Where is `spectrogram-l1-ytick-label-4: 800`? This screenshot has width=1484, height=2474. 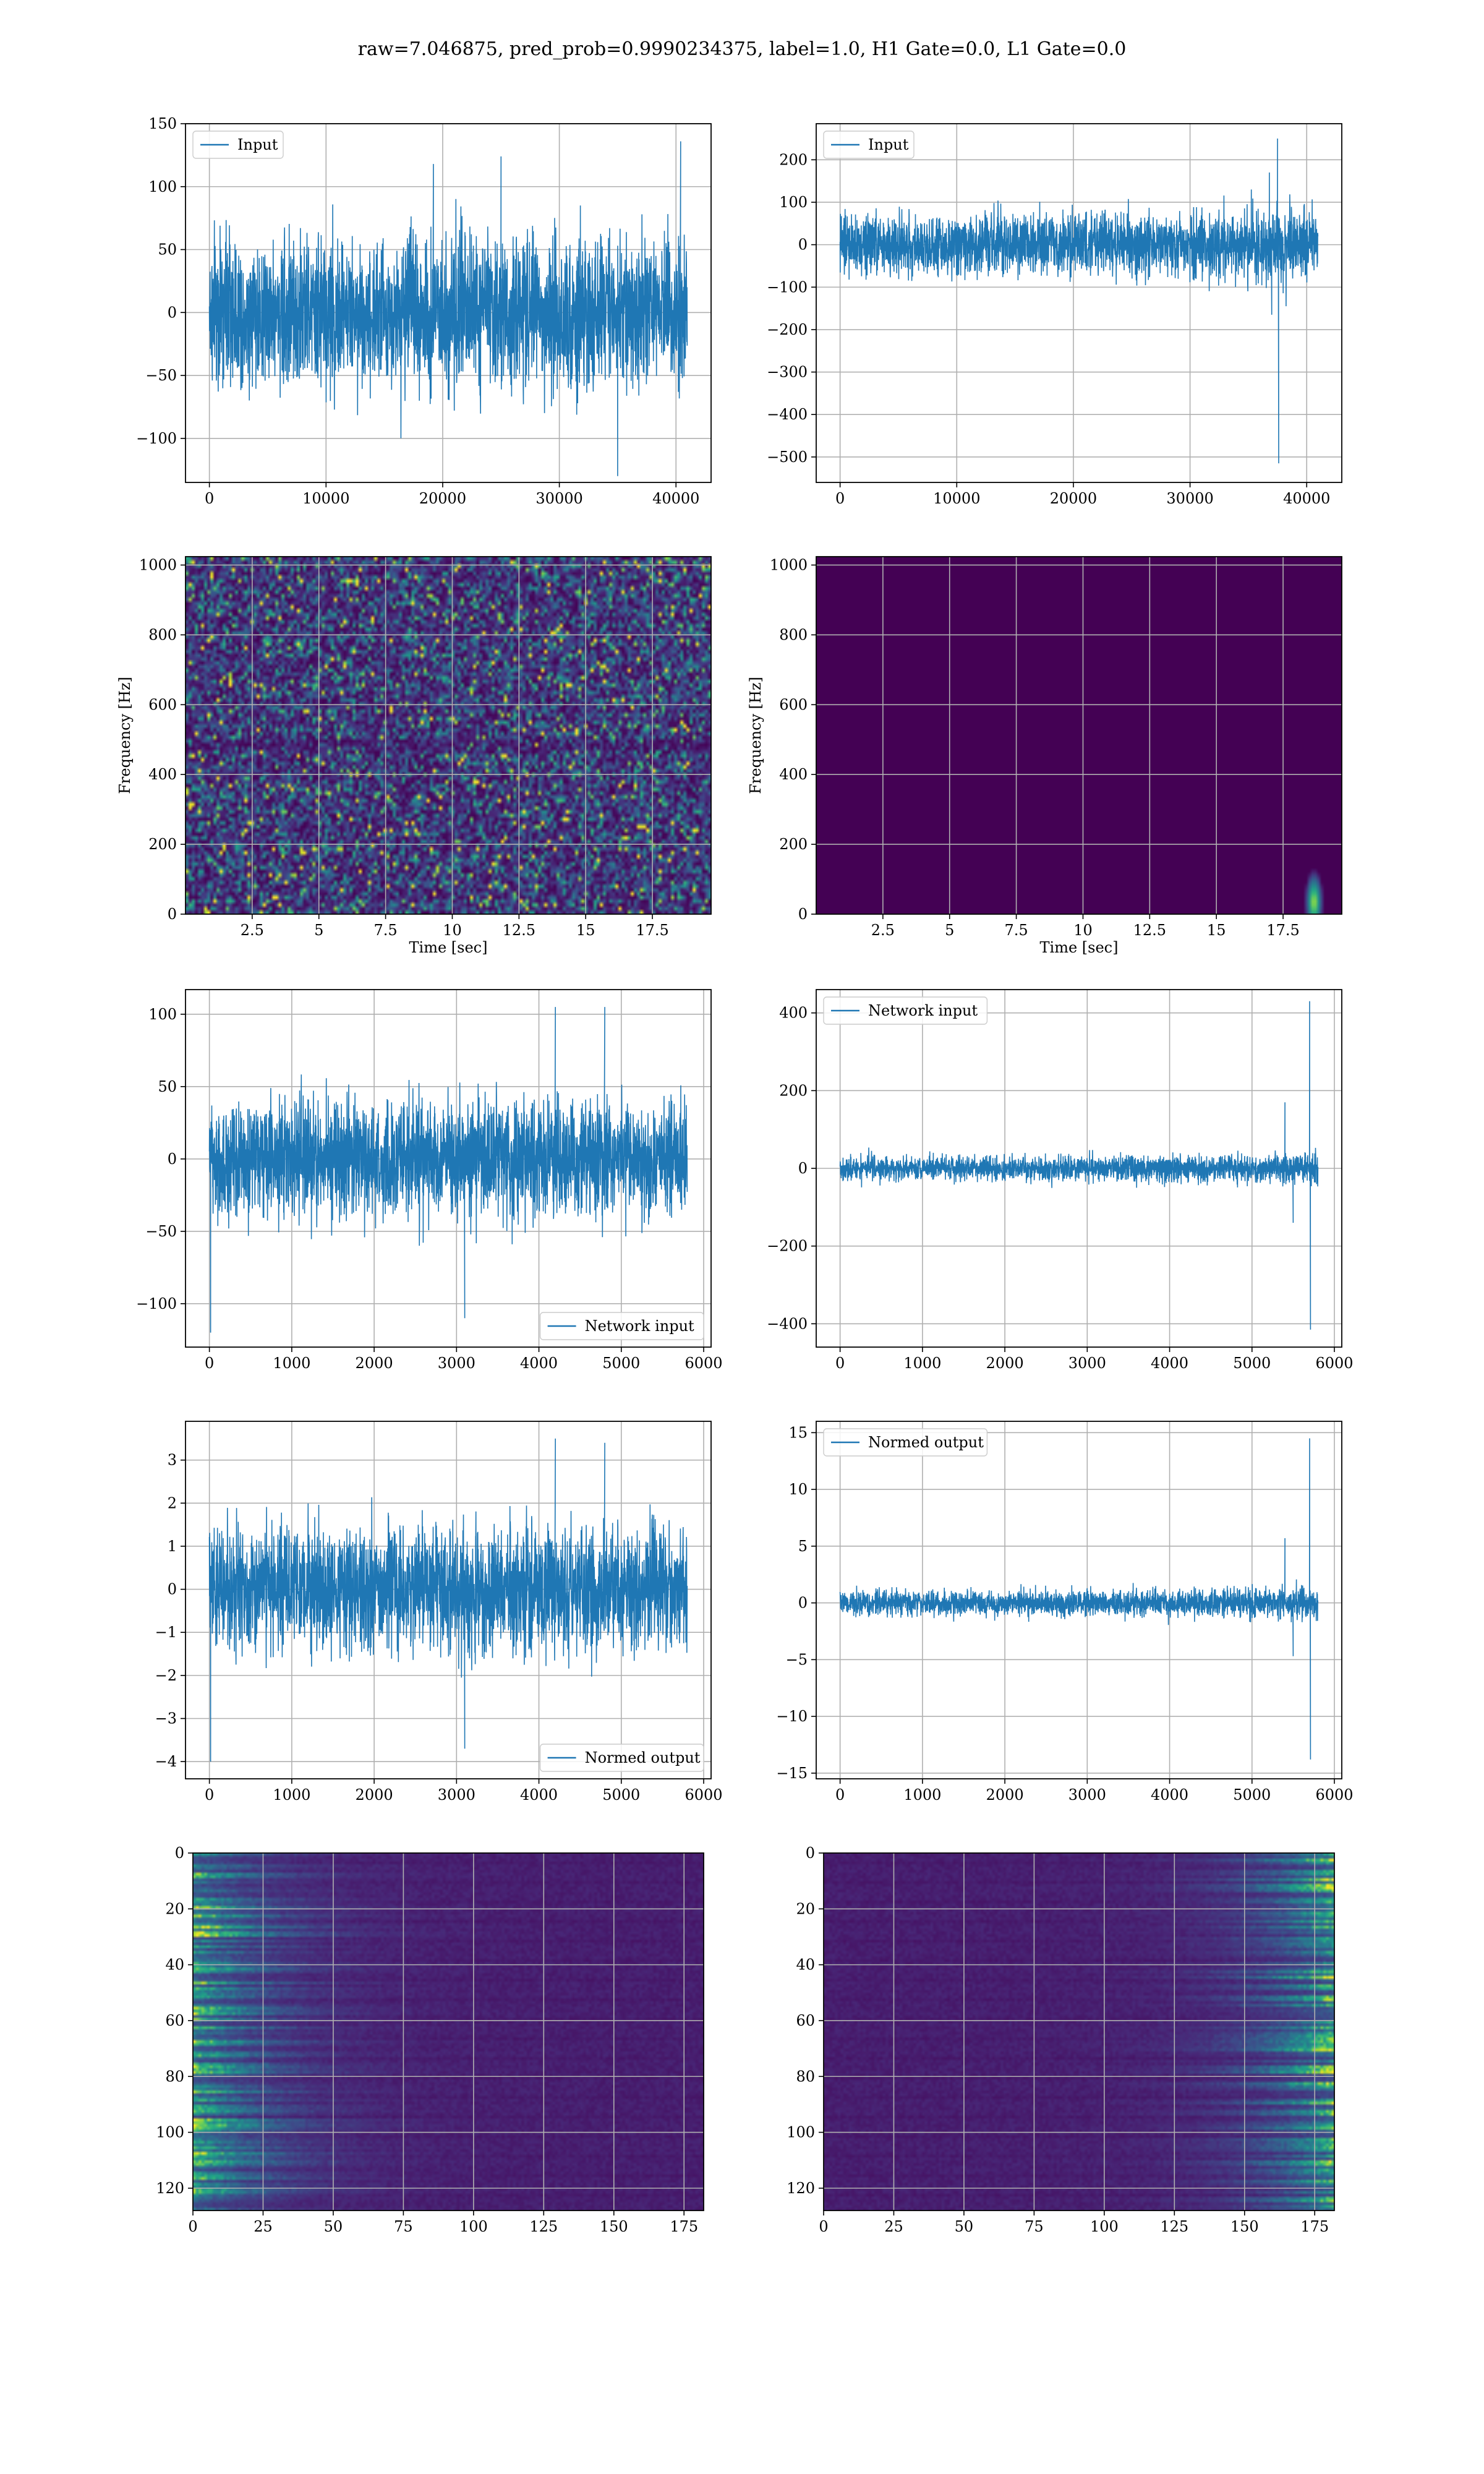 spectrogram-l1-ytick-label-4: 800 is located at coordinates (793, 634).